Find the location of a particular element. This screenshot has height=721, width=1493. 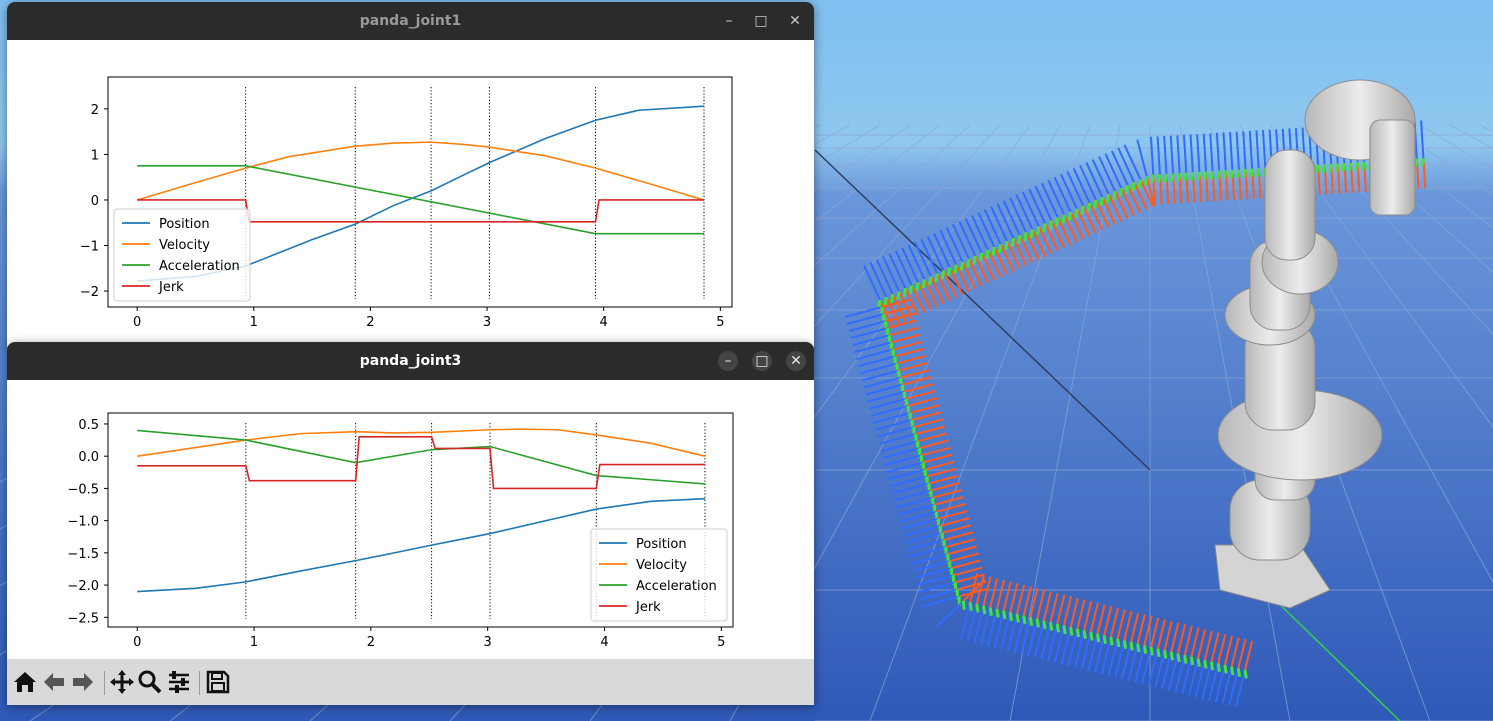

pan-button is located at coordinates (122, 682).